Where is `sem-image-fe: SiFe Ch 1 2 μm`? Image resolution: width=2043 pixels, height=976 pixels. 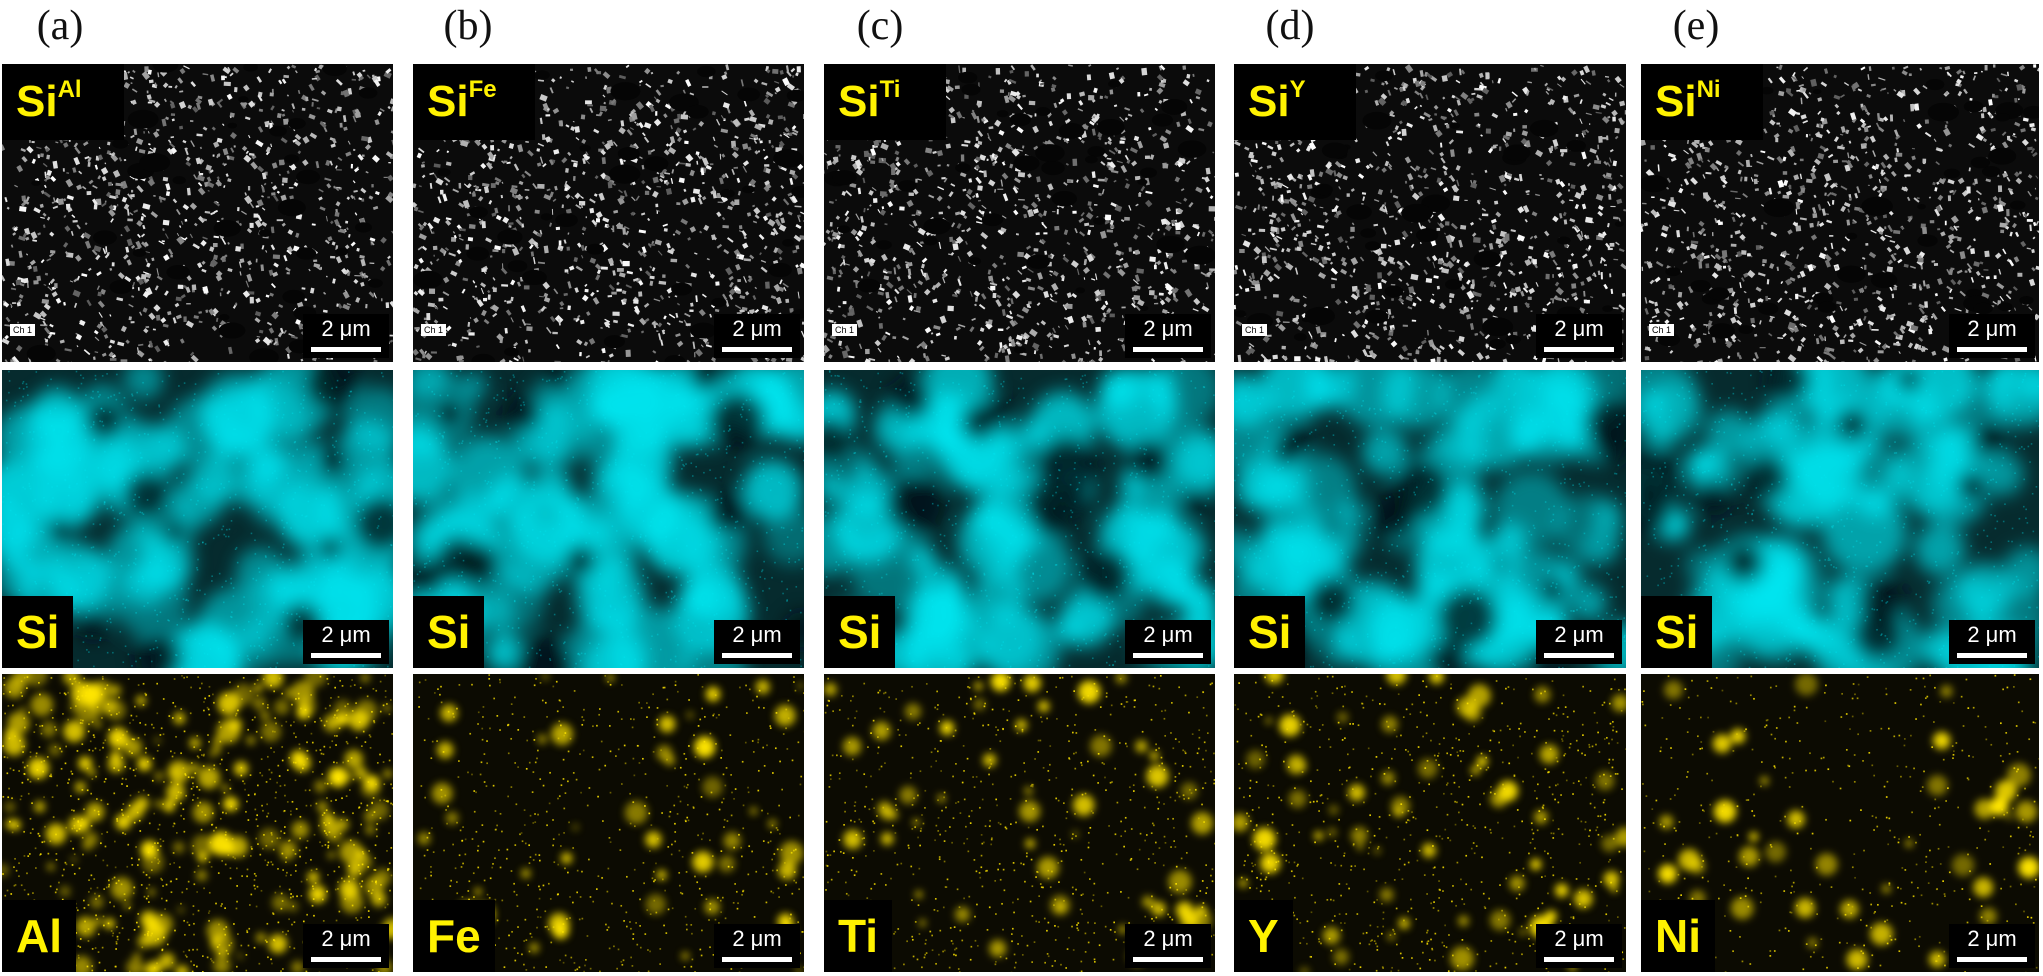
sem-image-fe: SiFe Ch 1 2 μm is located at coordinates (608, 213).